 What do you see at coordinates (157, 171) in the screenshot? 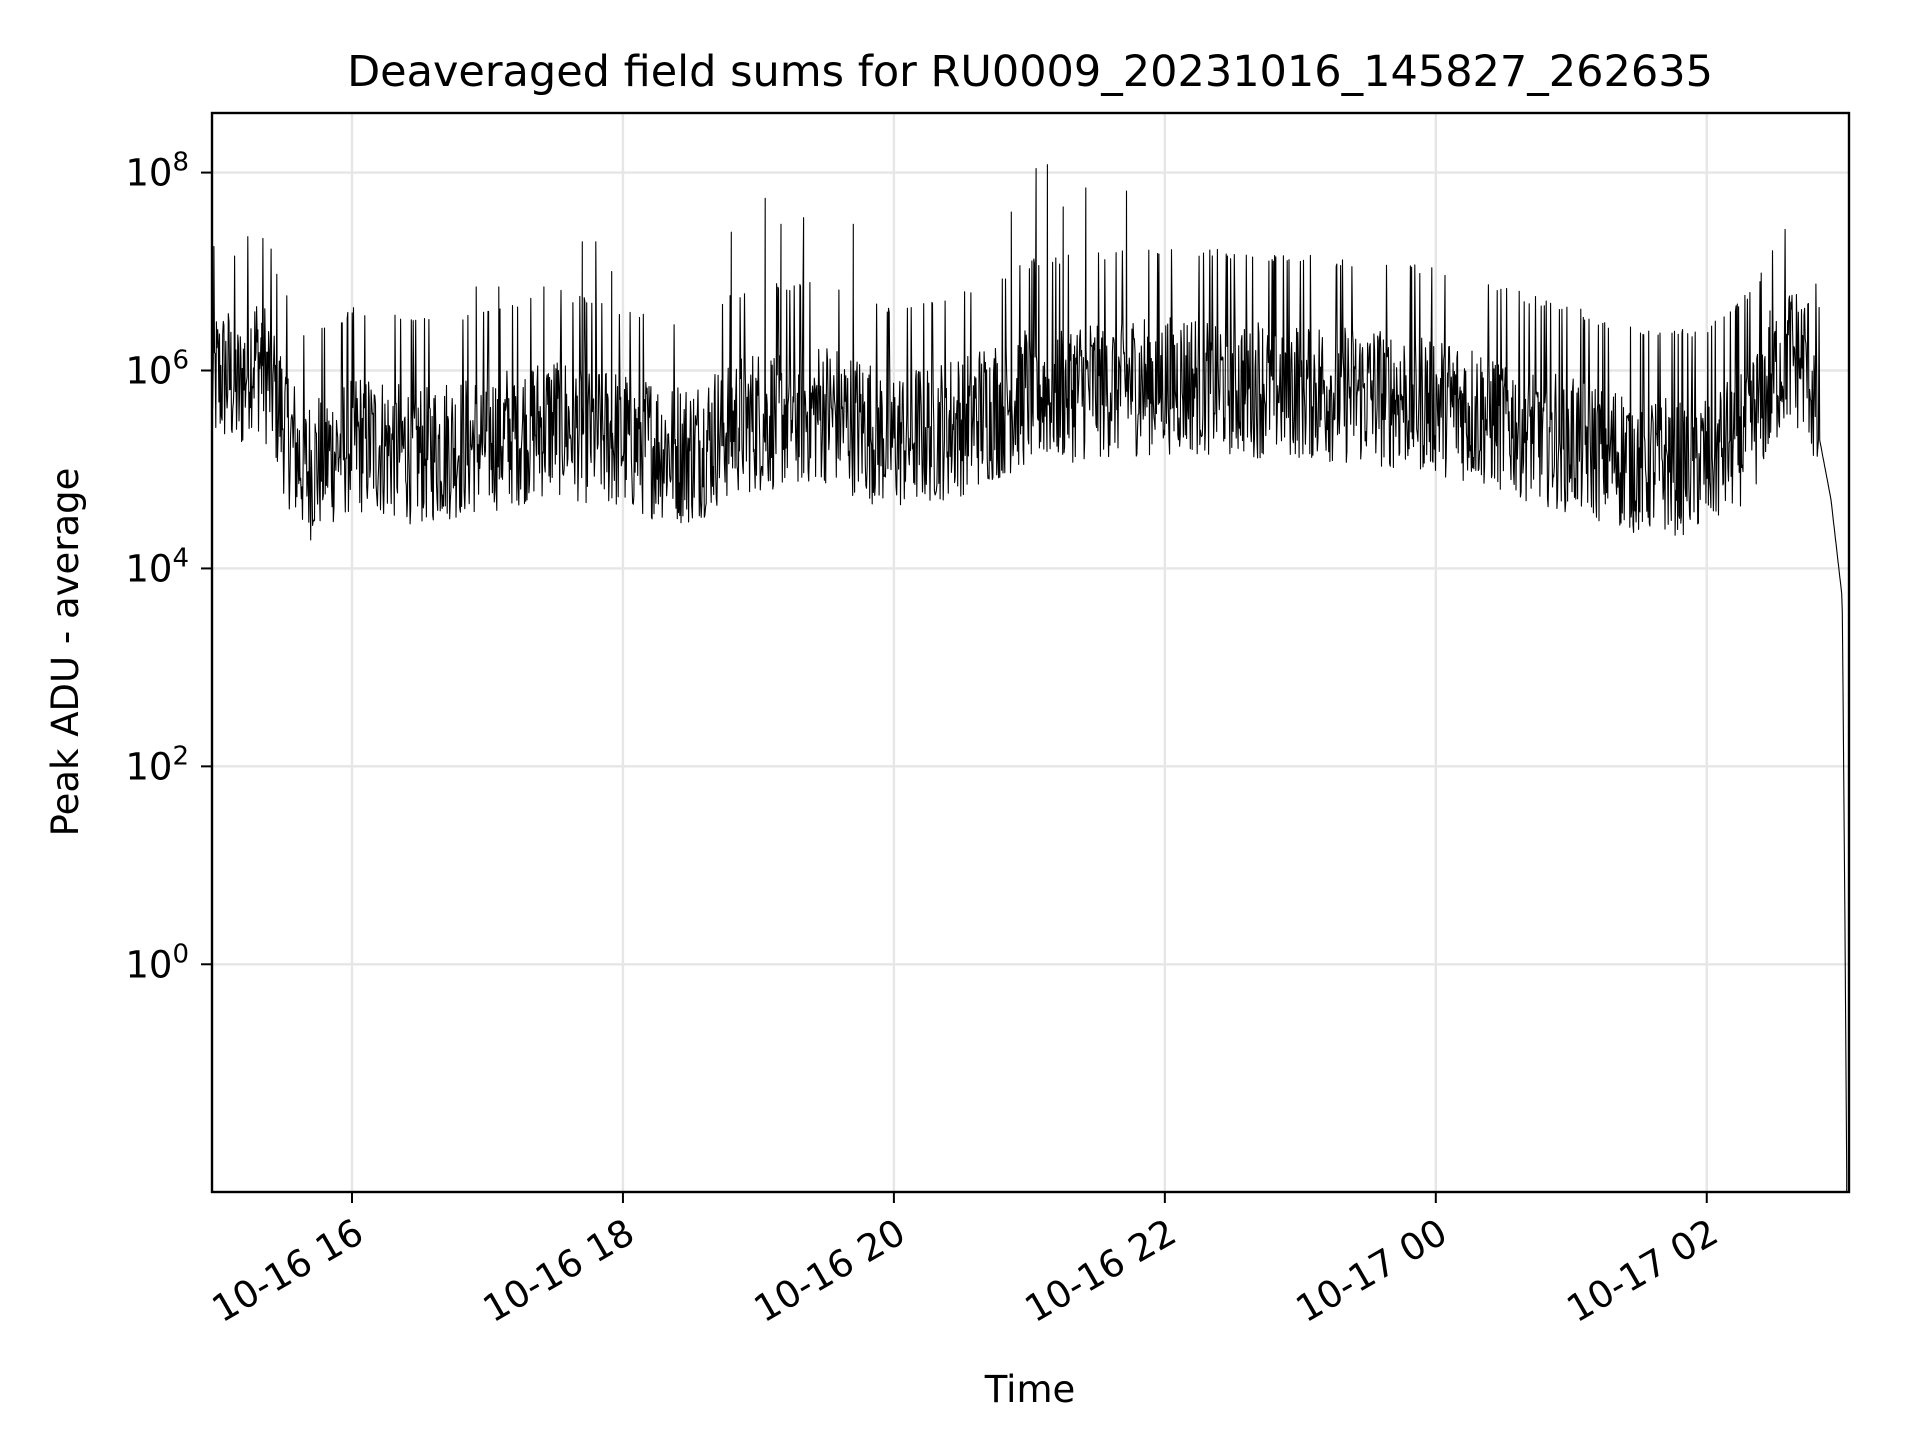
I see `y-tick-label: 108` at bounding box center [157, 171].